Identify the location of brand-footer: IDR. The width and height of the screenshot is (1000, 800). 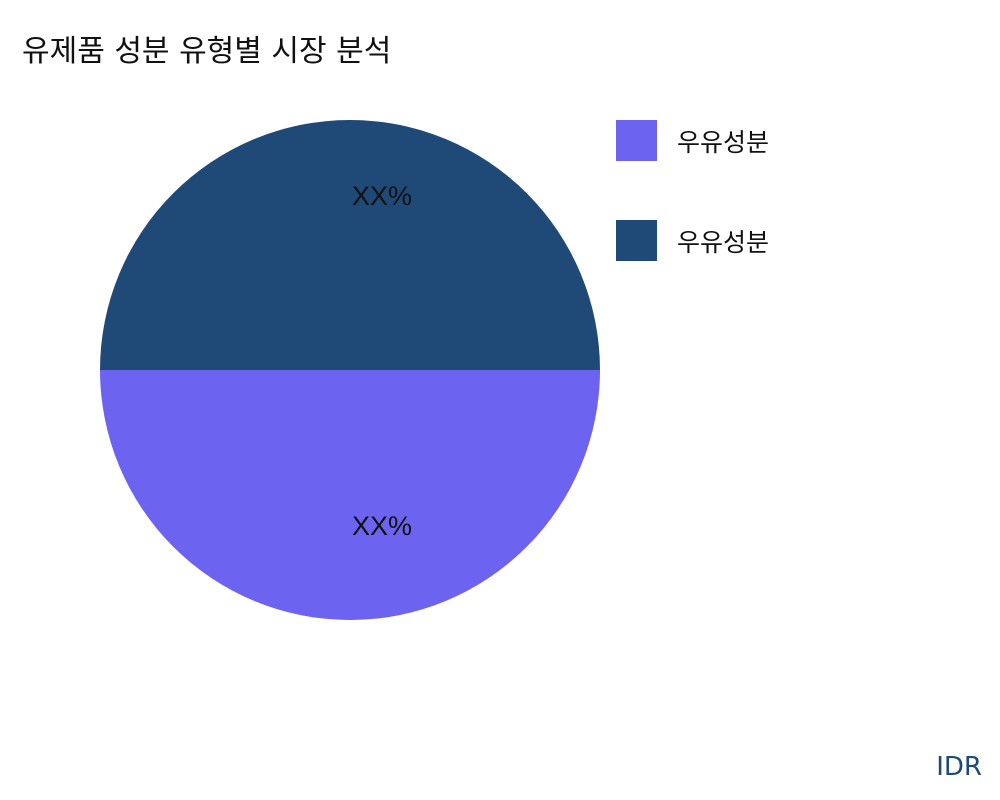
(959, 767).